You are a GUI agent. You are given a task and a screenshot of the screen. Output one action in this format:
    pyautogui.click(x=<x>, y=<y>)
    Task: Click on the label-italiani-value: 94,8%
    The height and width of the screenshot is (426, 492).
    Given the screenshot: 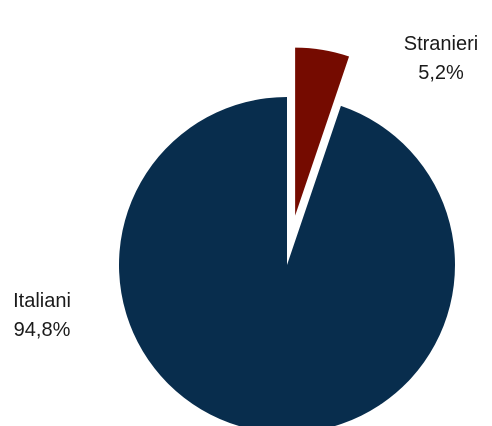 What is the action you would take?
    pyautogui.click(x=42, y=330)
    